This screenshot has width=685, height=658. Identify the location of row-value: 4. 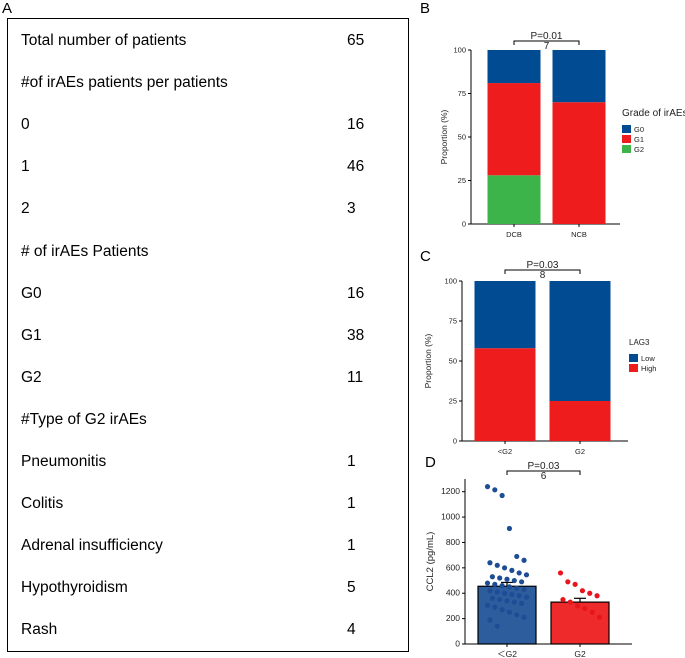
(351, 630).